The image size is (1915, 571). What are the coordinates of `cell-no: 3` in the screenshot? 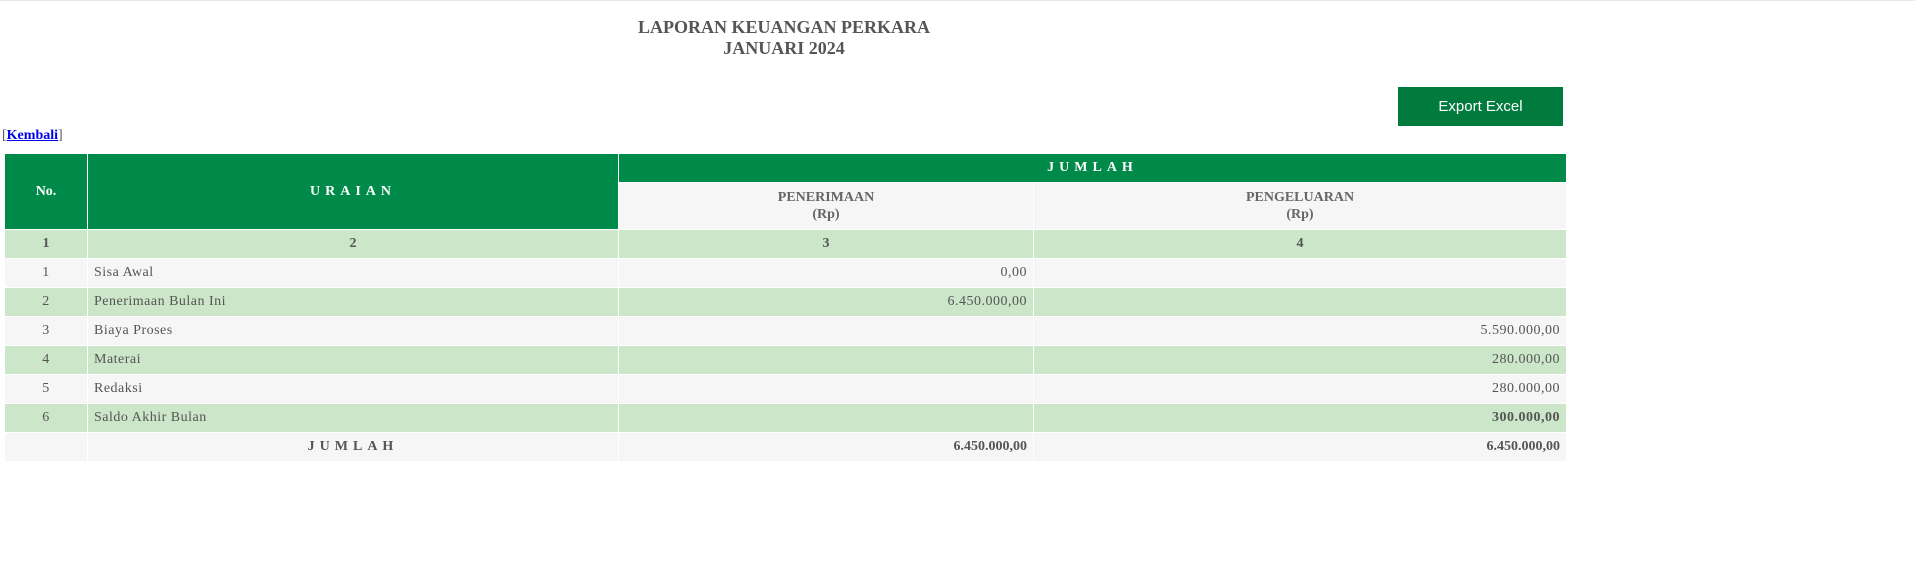 It's located at (46, 331).